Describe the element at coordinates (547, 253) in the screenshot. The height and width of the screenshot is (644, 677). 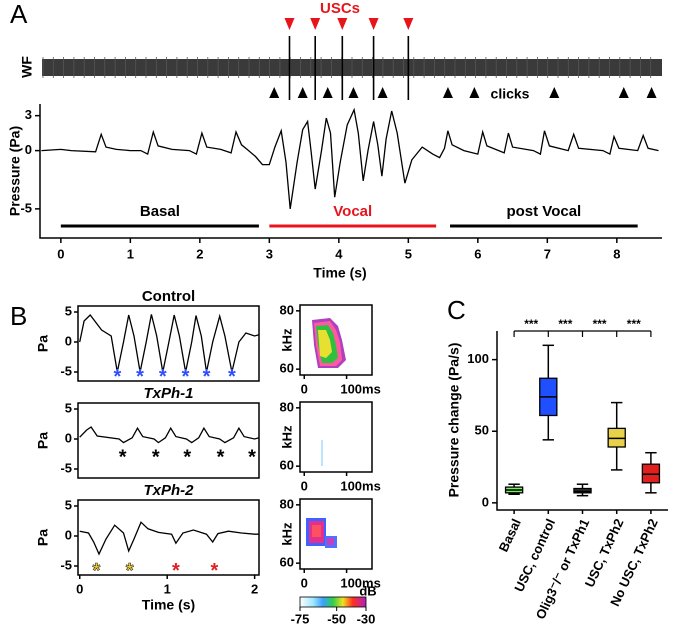
I see `x-tick-label: 7` at that location.